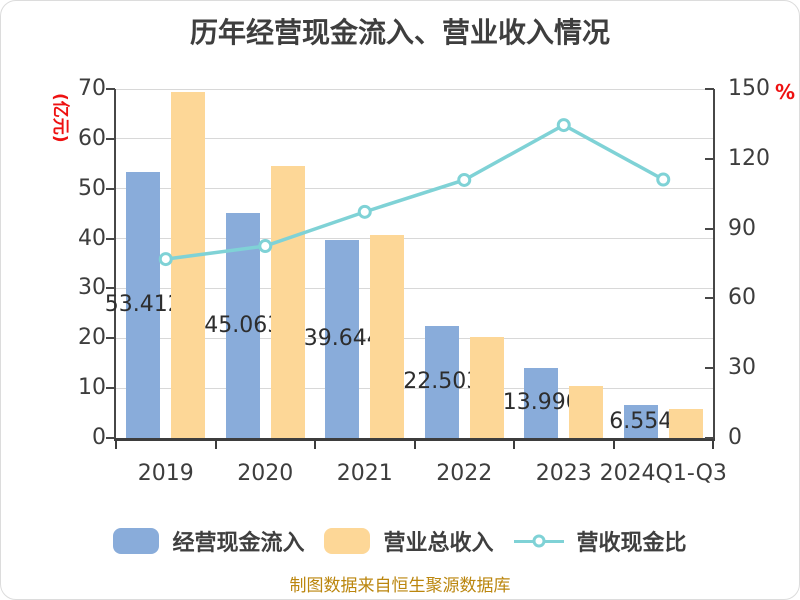  What do you see at coordinates (742, 298) in the screenshot?
I see `y-axis-tick-label-right: 60` at bounding box center [742, 298].